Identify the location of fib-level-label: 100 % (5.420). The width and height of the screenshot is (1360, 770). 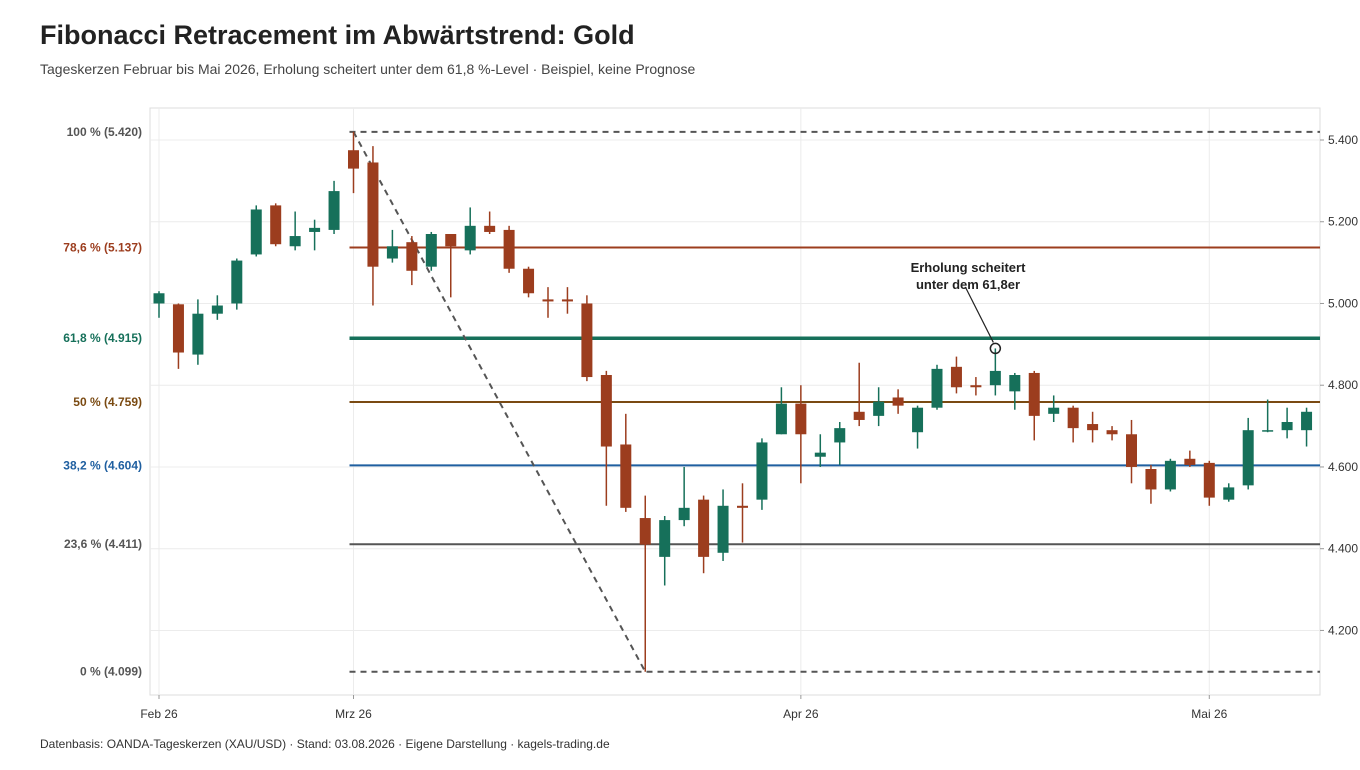
(104, 132).